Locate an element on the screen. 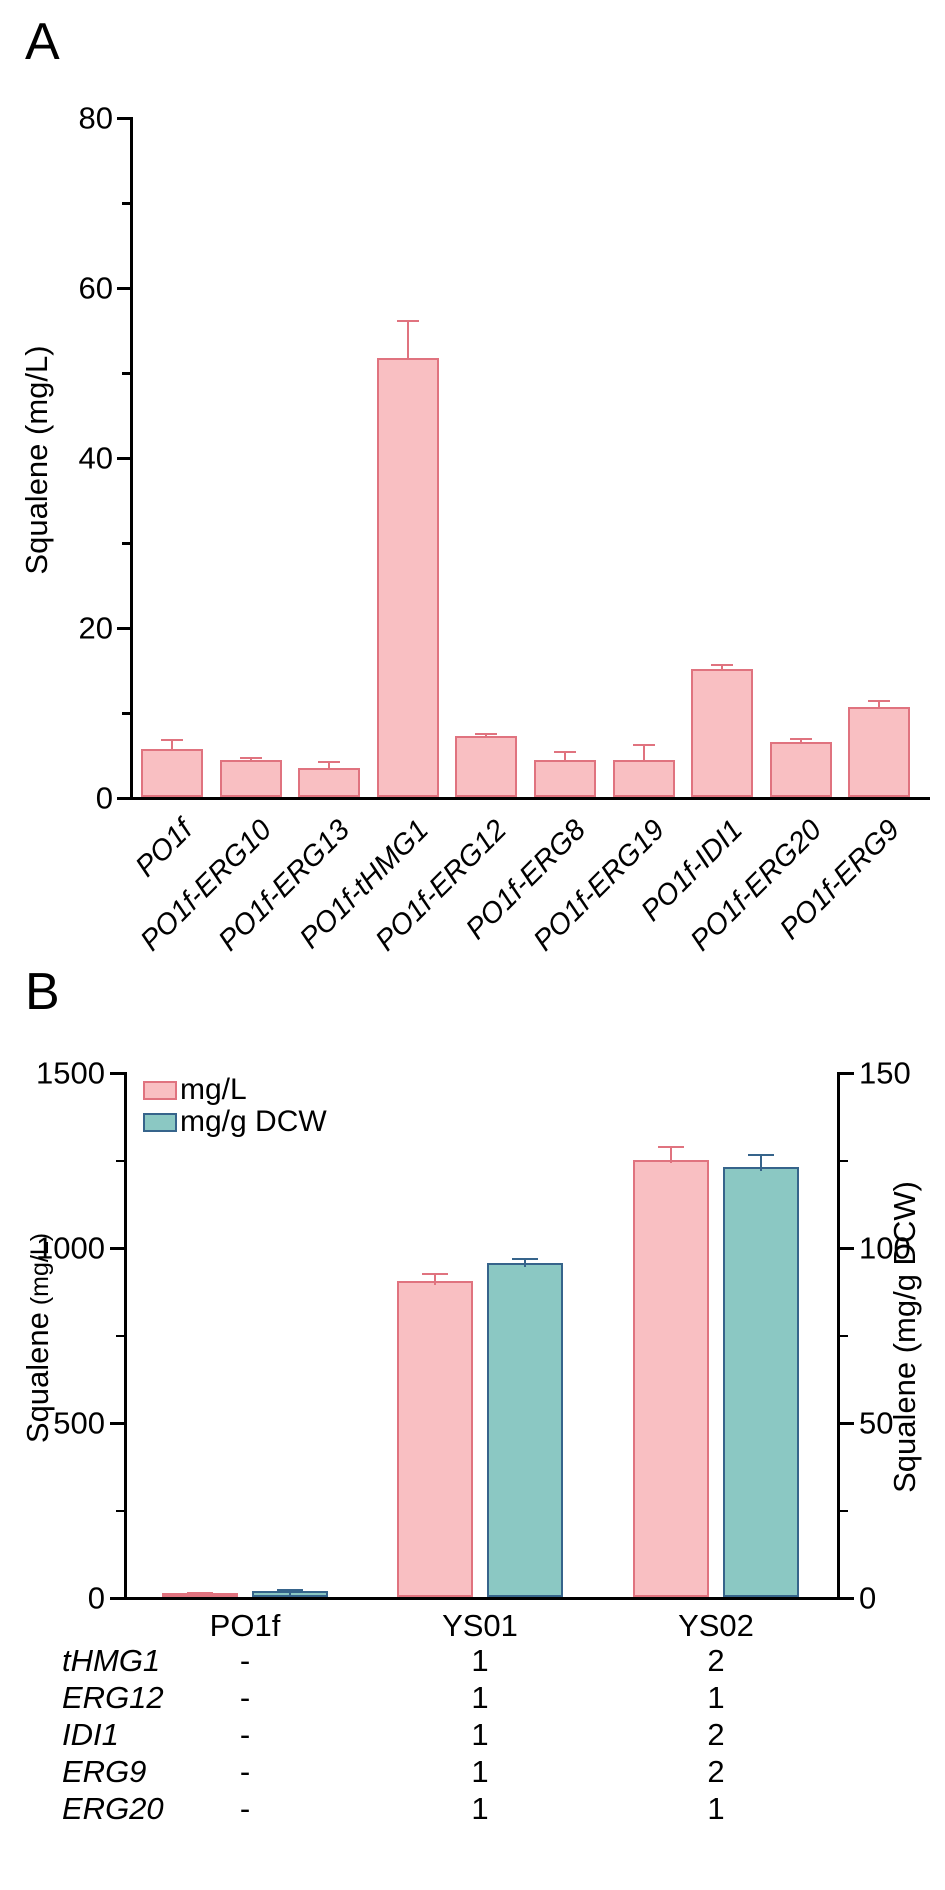 This screenshot has width=945, height=1890. bar-PO1f-ERG20 is located at coordinates (800, 769).